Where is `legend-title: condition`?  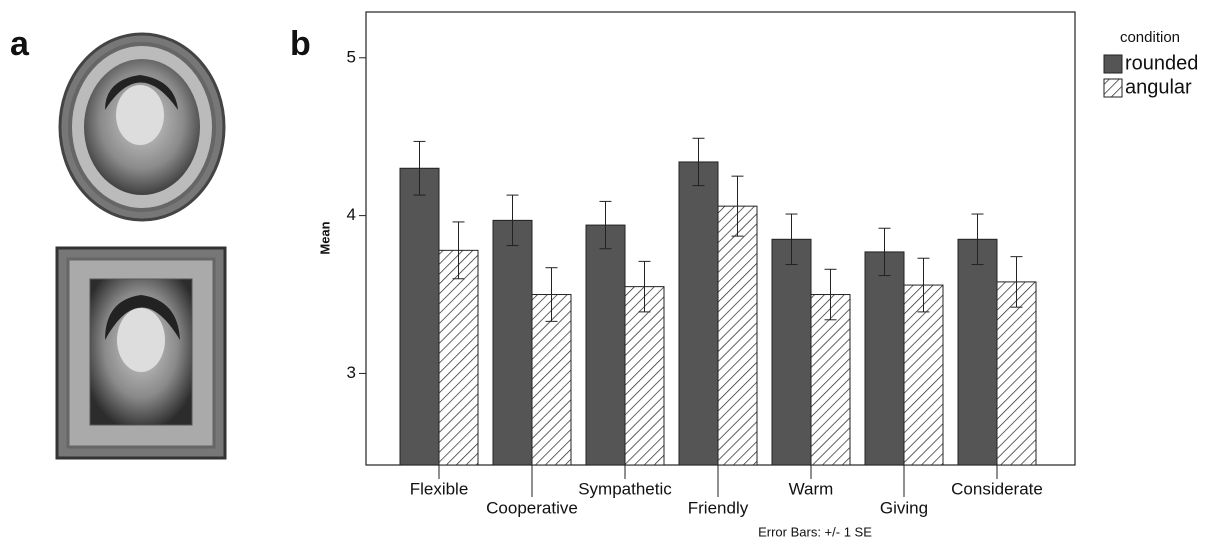 legend-title: condition is located at coordinates (1150, 37).